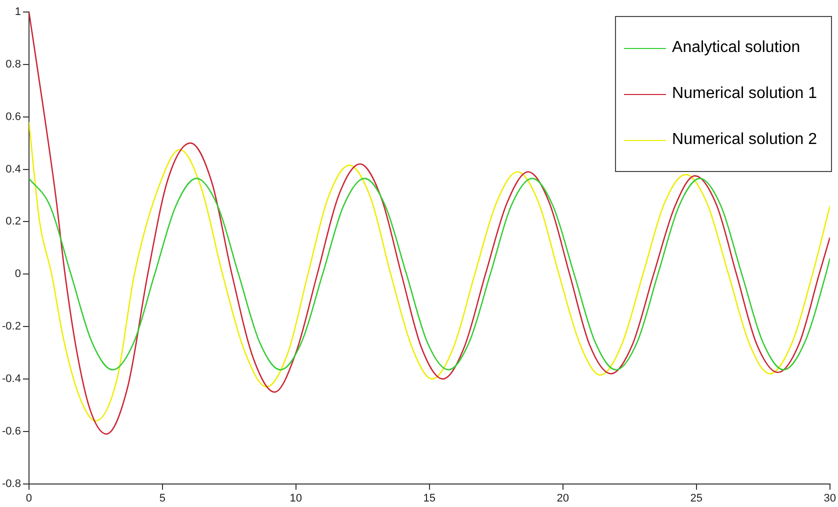  I want to click on x-tick-label: 20, so click(563, 498).